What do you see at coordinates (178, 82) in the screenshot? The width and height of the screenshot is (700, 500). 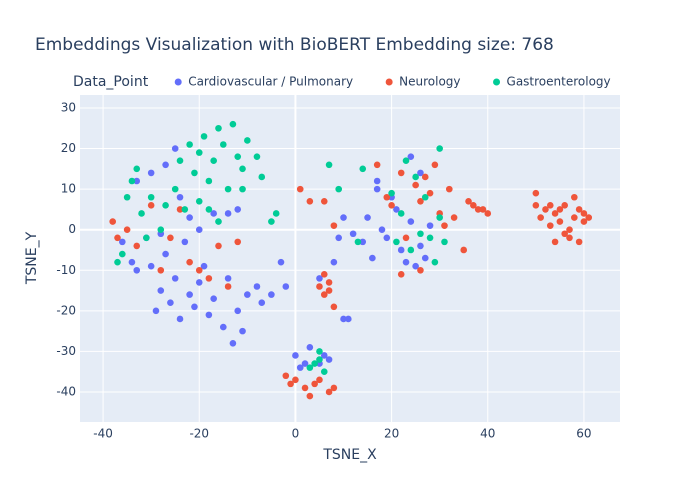 I see `legend-marker` at bounding box center [178, 82].